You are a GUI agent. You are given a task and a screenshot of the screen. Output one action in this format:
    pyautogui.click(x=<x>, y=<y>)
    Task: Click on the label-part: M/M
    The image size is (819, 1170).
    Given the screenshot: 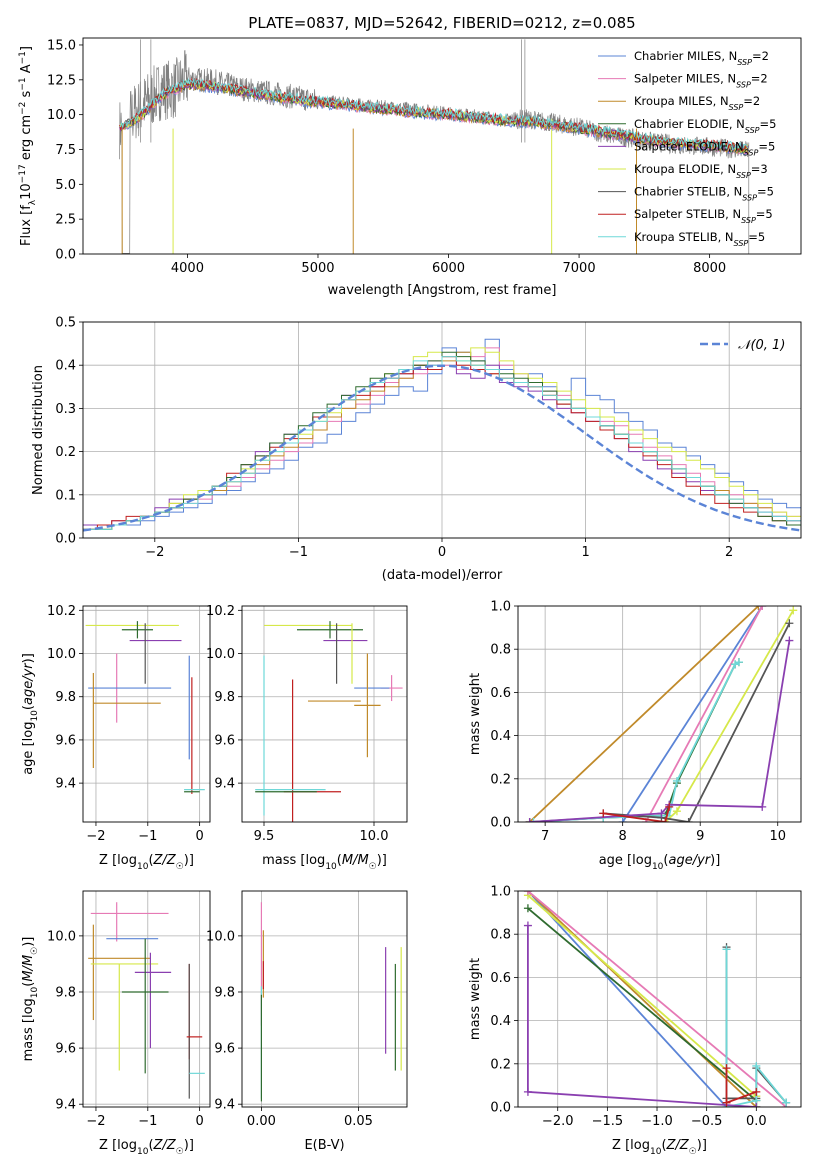 What is the action you would take?
    pyautogui.click(x=28, y=968)
    